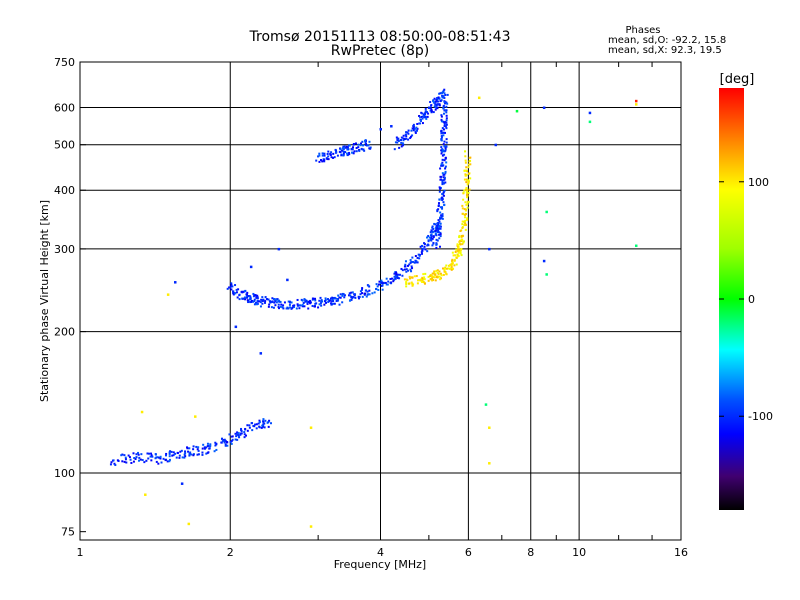  I want to click on chart-title: Tromsø 20151113 08:50:00-08:51:43, so click(380, 37).